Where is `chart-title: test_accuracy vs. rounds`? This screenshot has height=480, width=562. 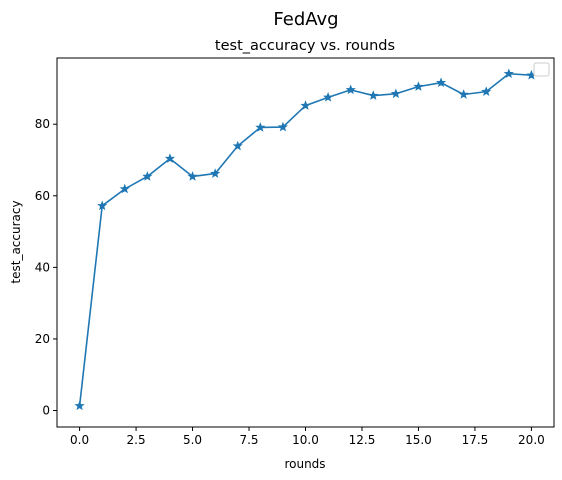 chart-title: test_accuracy vs. rounds is located at coordinates (305, 46).